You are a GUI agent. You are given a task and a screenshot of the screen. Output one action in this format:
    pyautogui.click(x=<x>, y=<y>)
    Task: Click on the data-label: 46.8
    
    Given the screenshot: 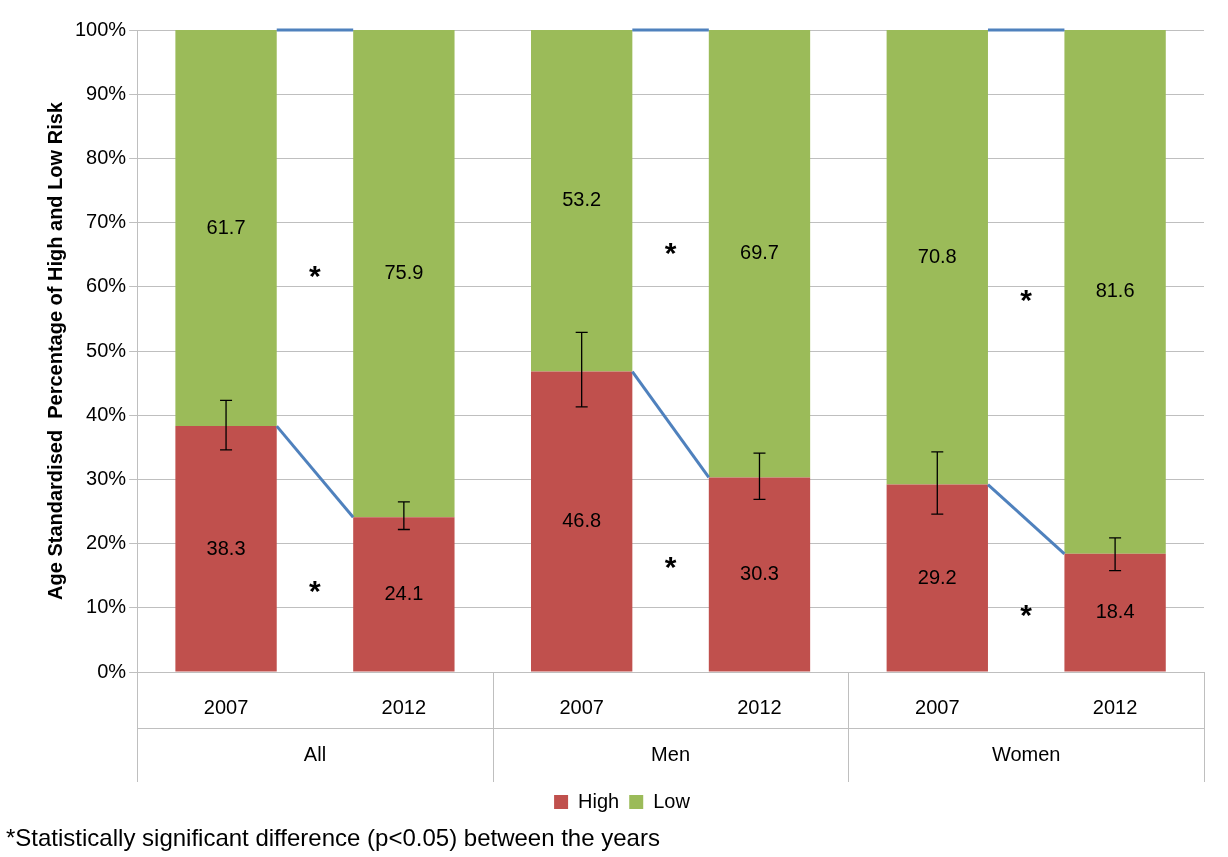 What is the action you would take?
    pyautogui.click(x=582, y=520)
    